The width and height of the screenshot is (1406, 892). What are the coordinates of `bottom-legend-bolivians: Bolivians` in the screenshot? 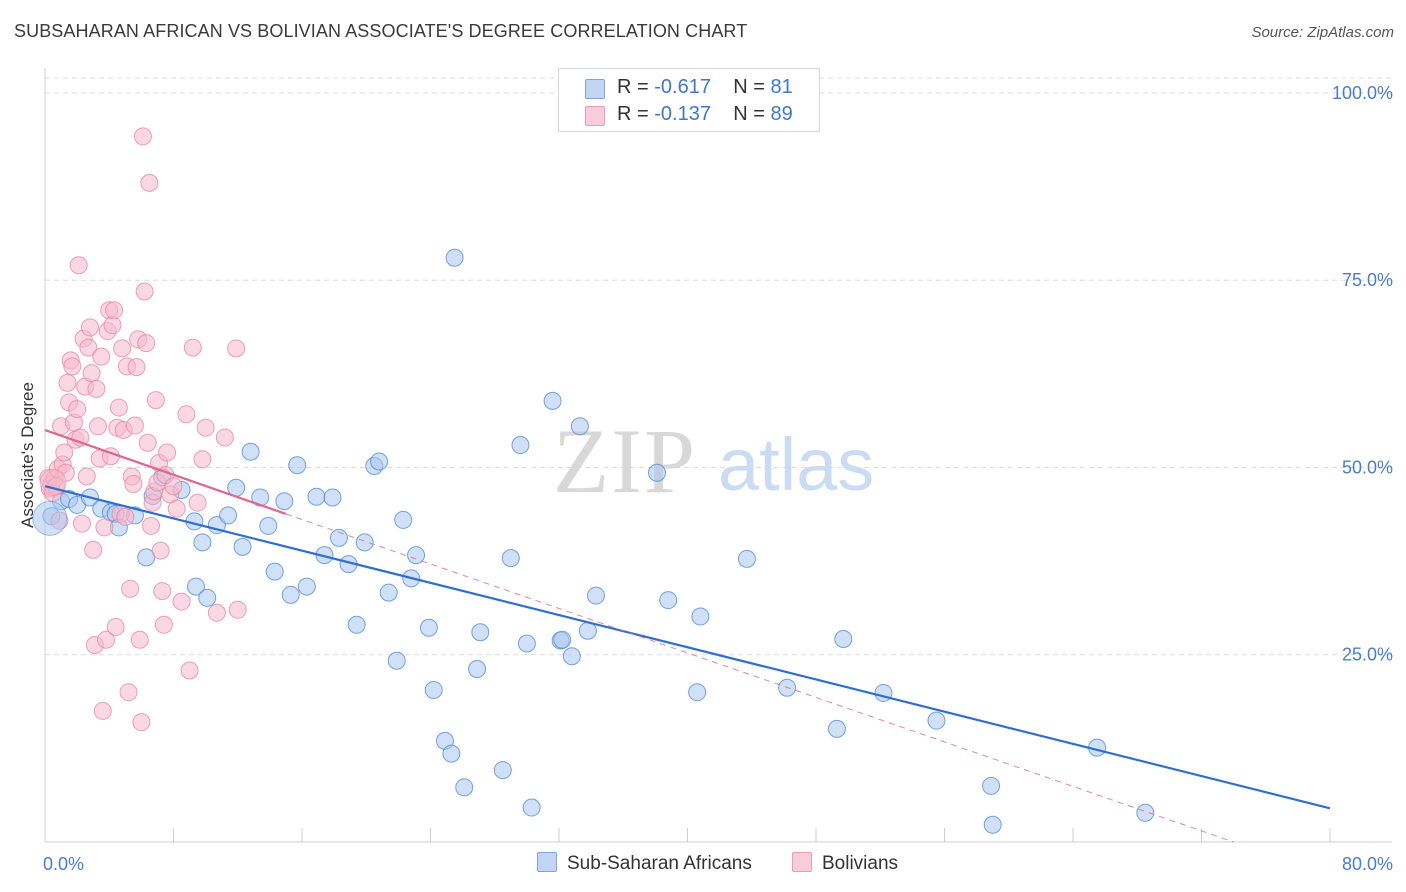 It's located at (845, 863).